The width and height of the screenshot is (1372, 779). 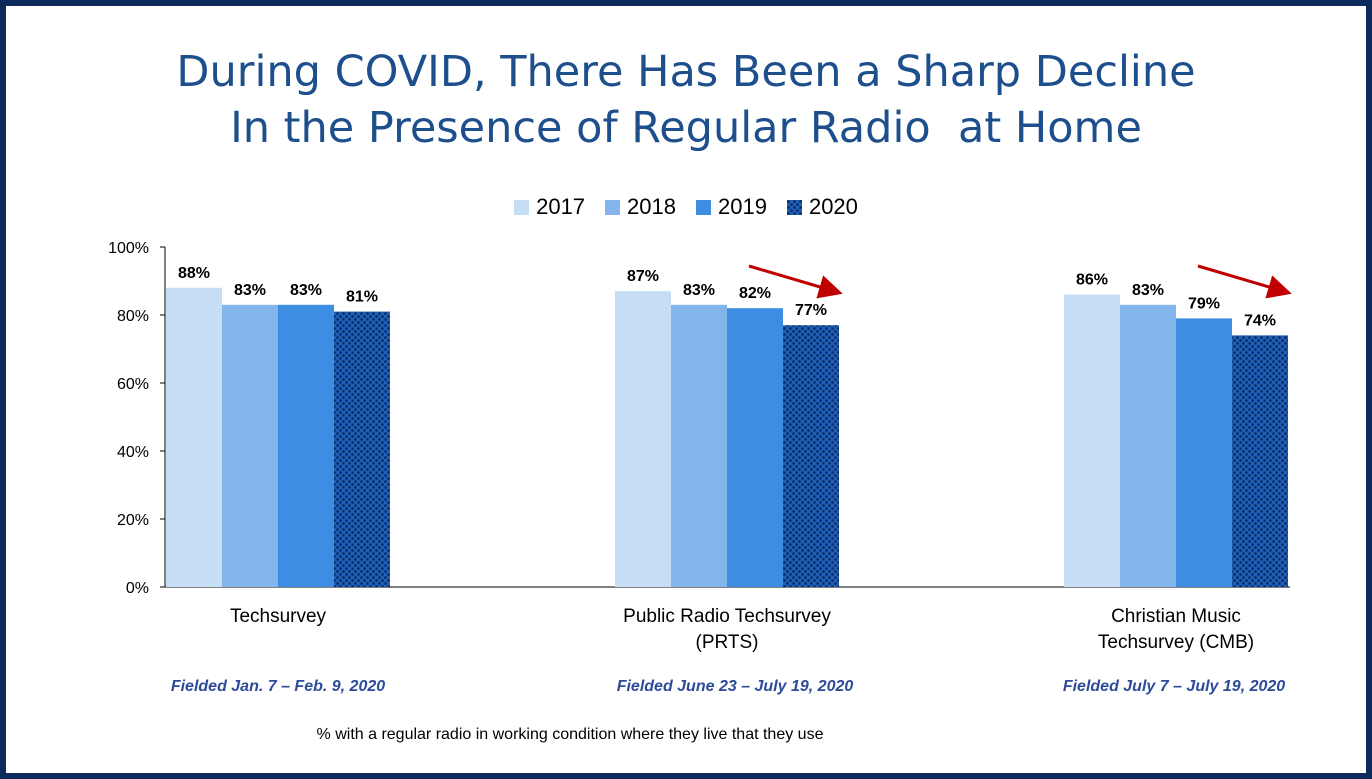 I want to click on legend-label-2019: 2019, so click(x=742, y=206).